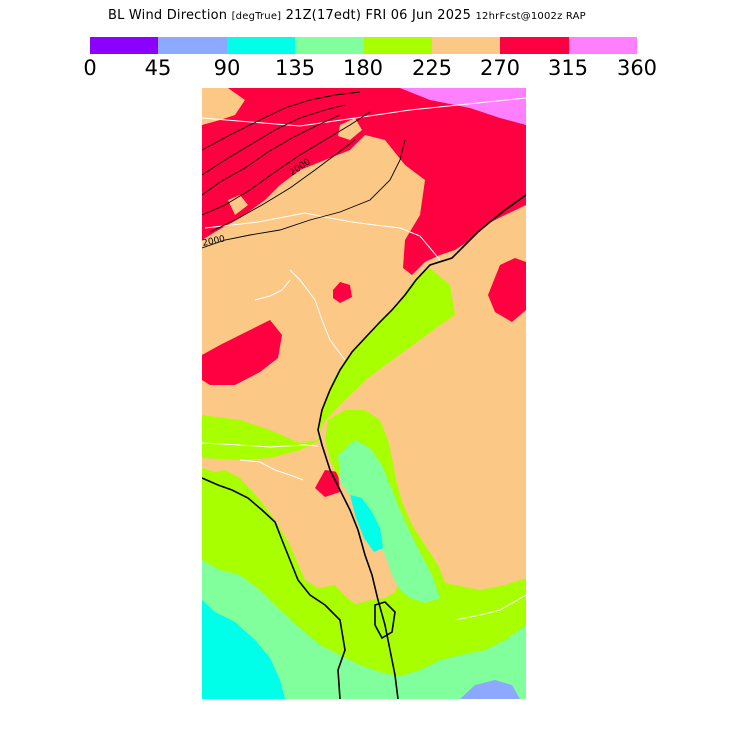 The image size is (729, 729). Describe the element at coordinates (342, 292) in the screenshot. I see `region-red-patch-nc` at that location.